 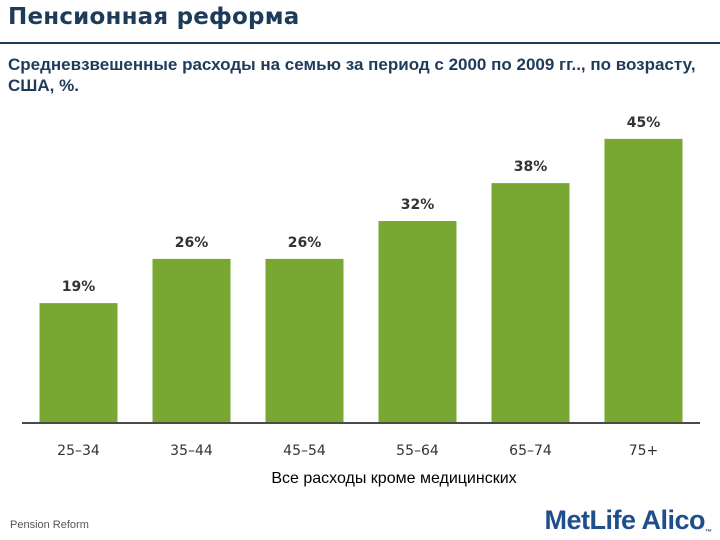 What do you see at coordinates (154, 17) in the screenshot?
I see `page-title: Пенсионная реформа` at bounding box center [154, 17].